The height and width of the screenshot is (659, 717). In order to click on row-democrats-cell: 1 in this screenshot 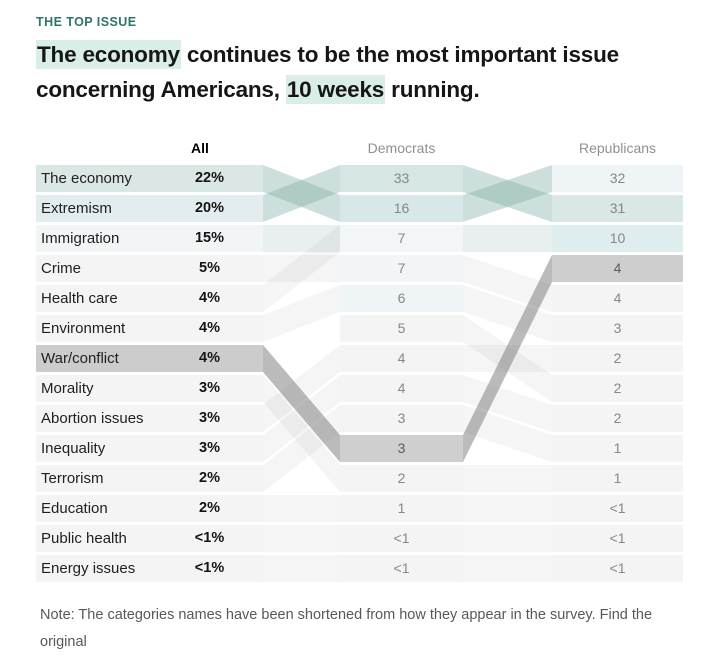, I will do `click(401, 508)`.